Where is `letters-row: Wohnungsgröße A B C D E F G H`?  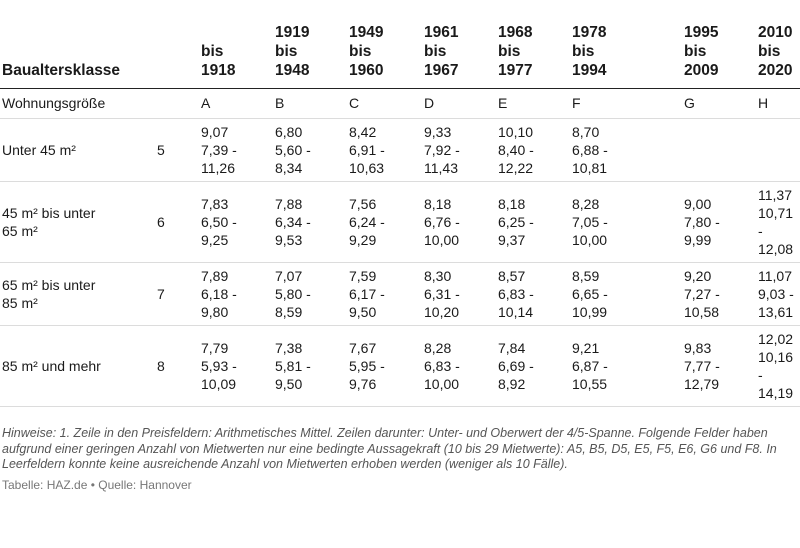 letters-row: Wohnungsgröße A B C D E F G H is located at coordinates (400, 103).